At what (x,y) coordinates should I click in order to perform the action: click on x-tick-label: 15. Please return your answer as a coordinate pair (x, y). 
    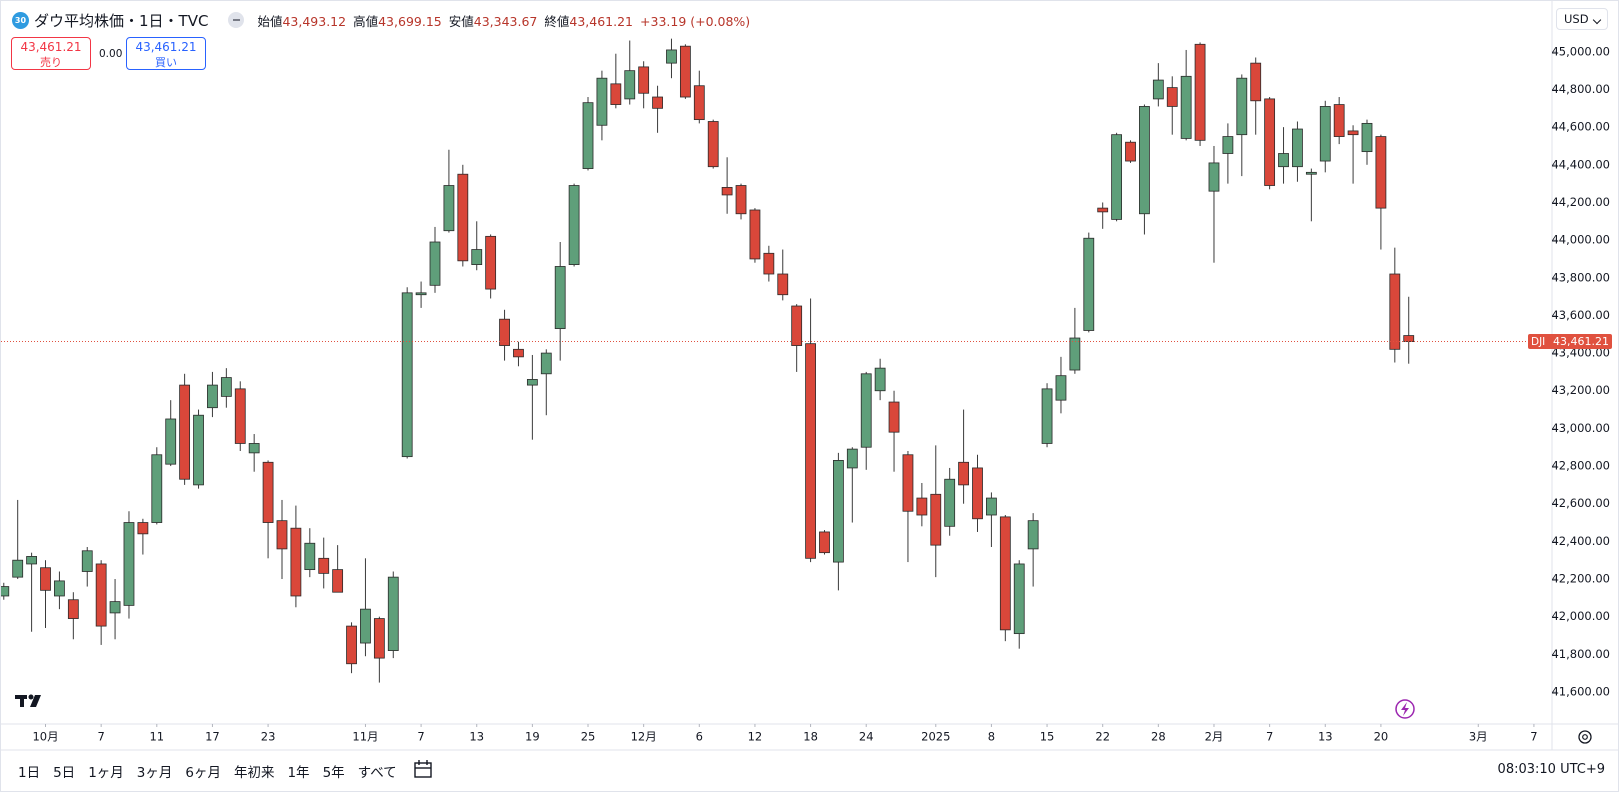
    Looking at the image, I should click on (1047, 737).